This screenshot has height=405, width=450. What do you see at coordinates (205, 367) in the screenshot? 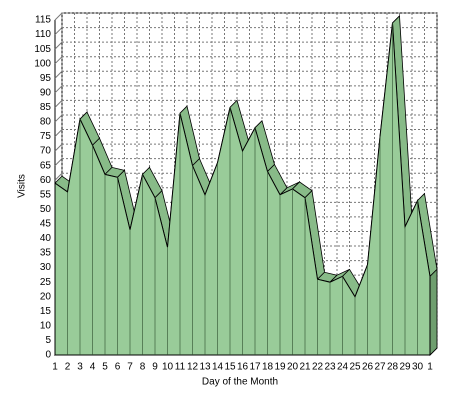
I see `x-tick-label: 13` at bounding box center [205, 367].